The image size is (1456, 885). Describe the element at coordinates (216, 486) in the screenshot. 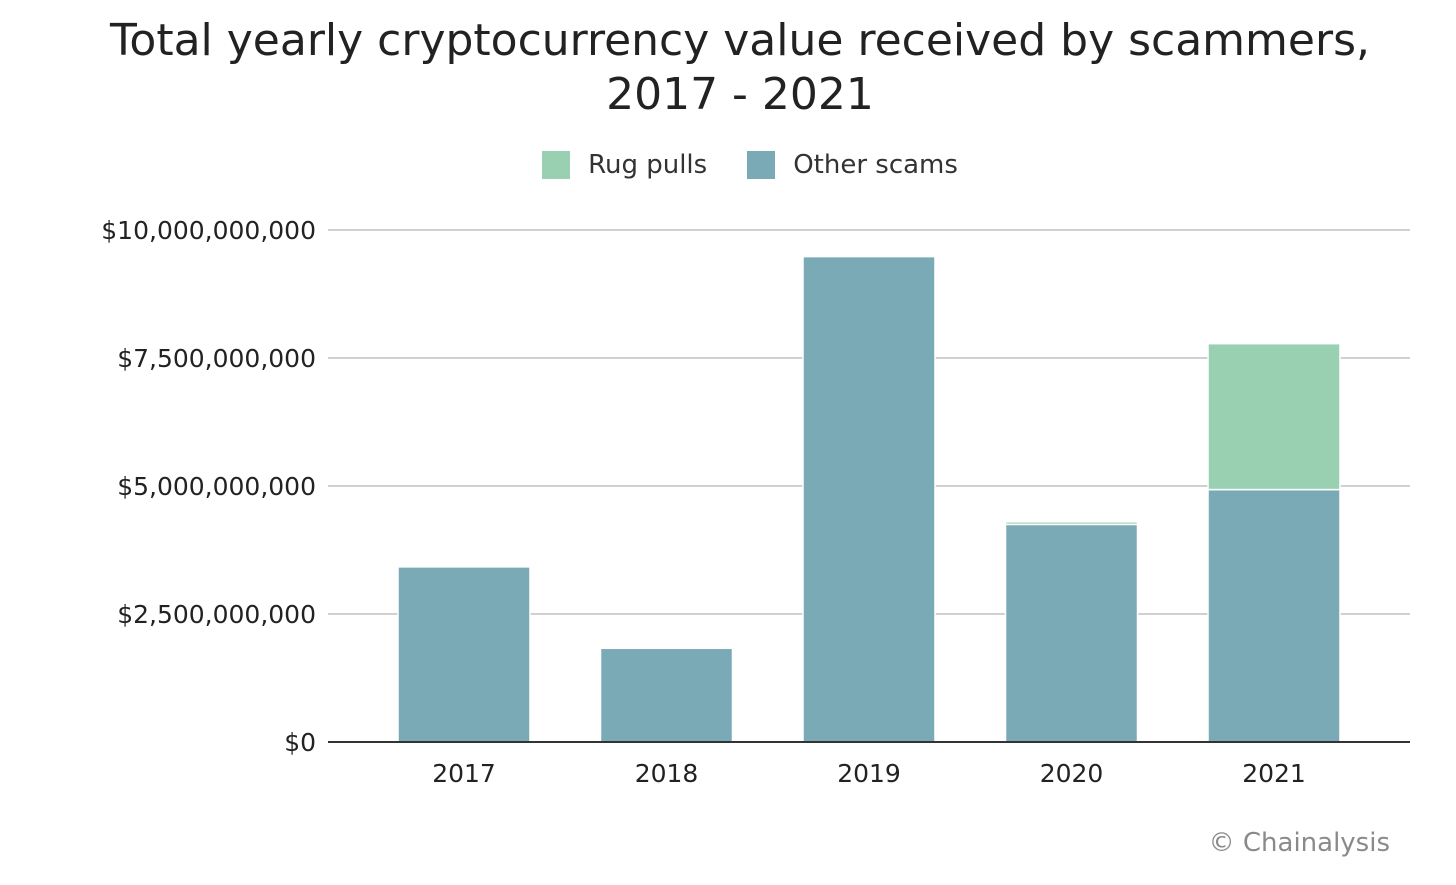

I see `y-tick-label: $5,000,000,000` at that location.